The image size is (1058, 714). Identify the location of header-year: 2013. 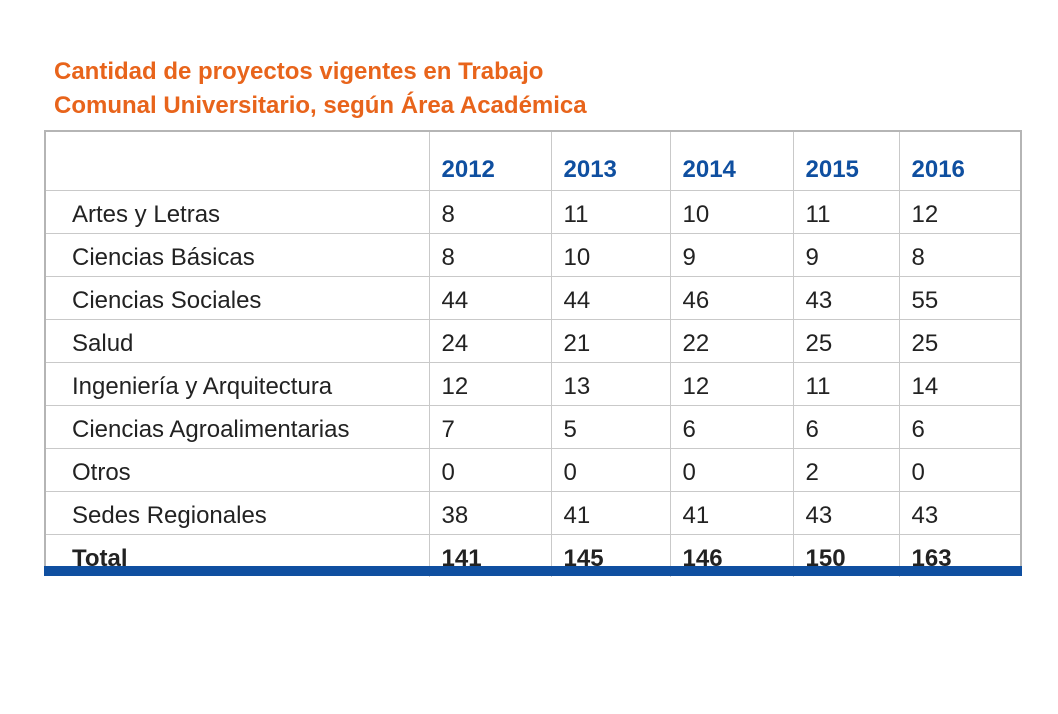
(611, 161).